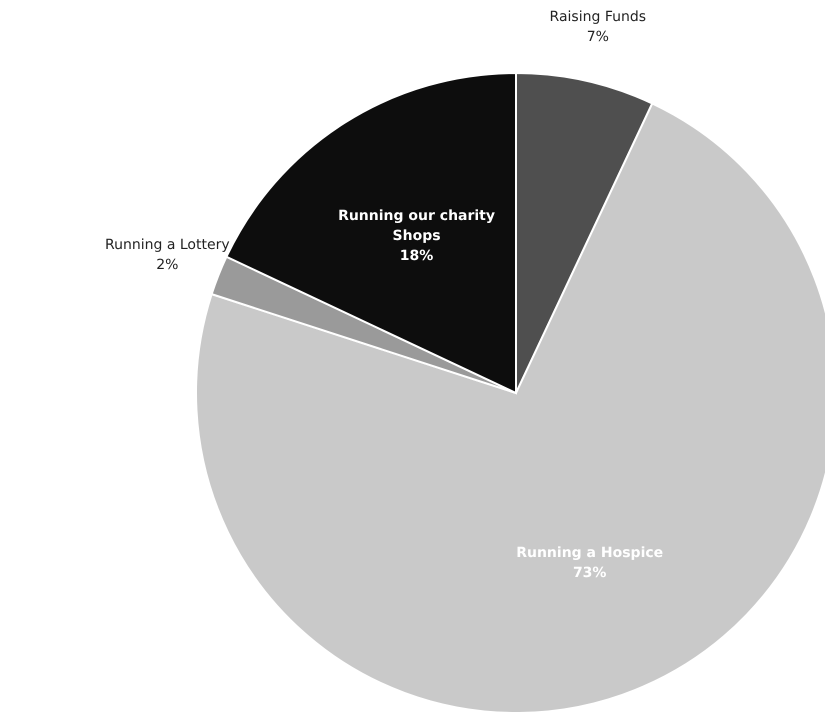  Describe the element at coordinates (417, 256) in the screenshot. I see `data-label: 18%` at that location.